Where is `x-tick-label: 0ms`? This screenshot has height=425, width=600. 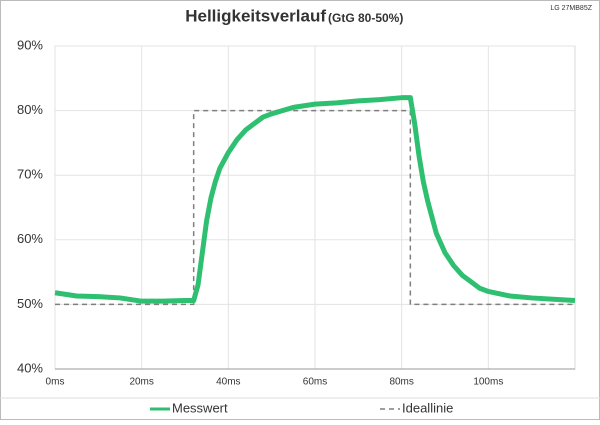 x-tick-label: 0ms is located at coordinates (55, 382).